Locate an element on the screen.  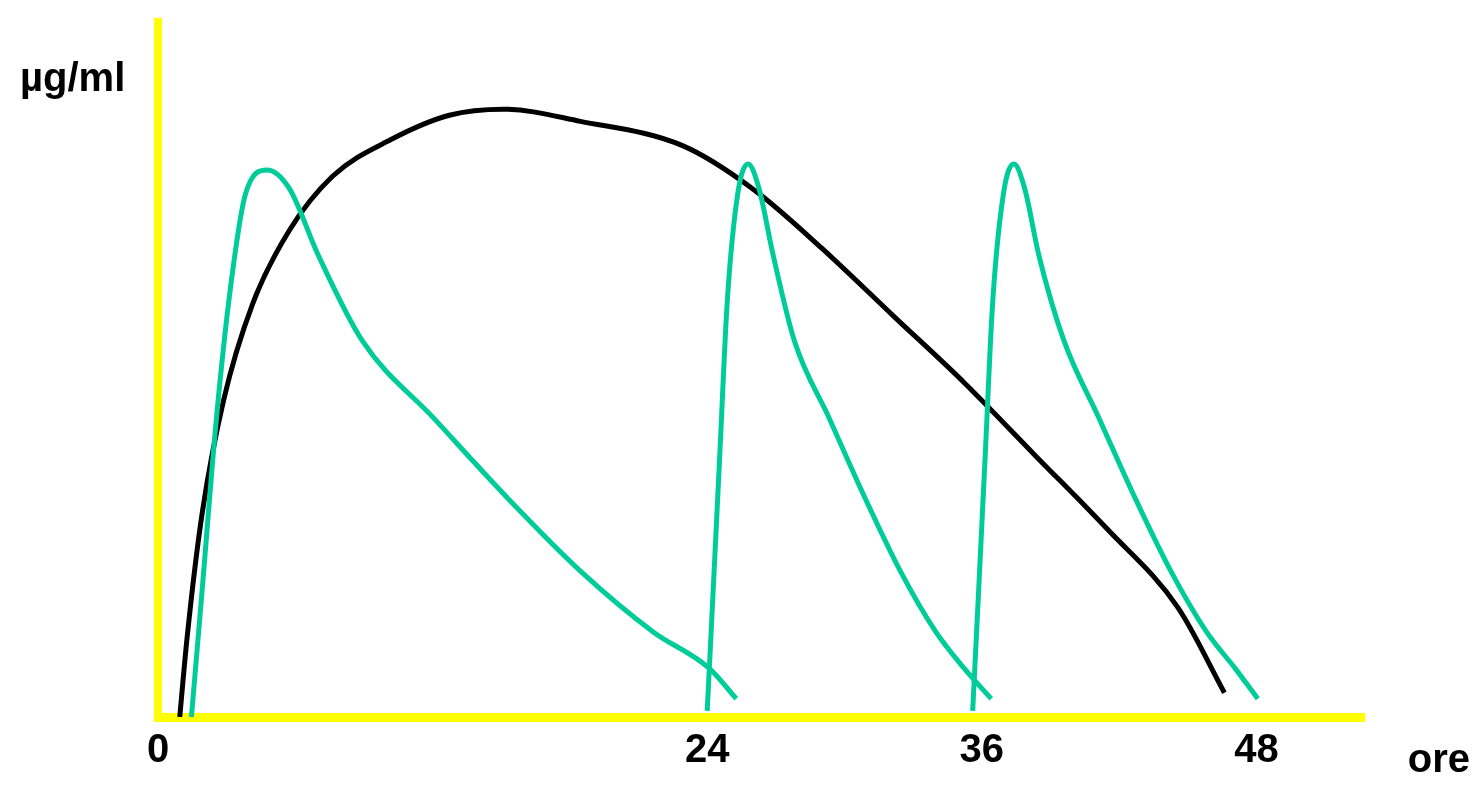
x-tick-label: 24 is located at coordinates (707, 748).